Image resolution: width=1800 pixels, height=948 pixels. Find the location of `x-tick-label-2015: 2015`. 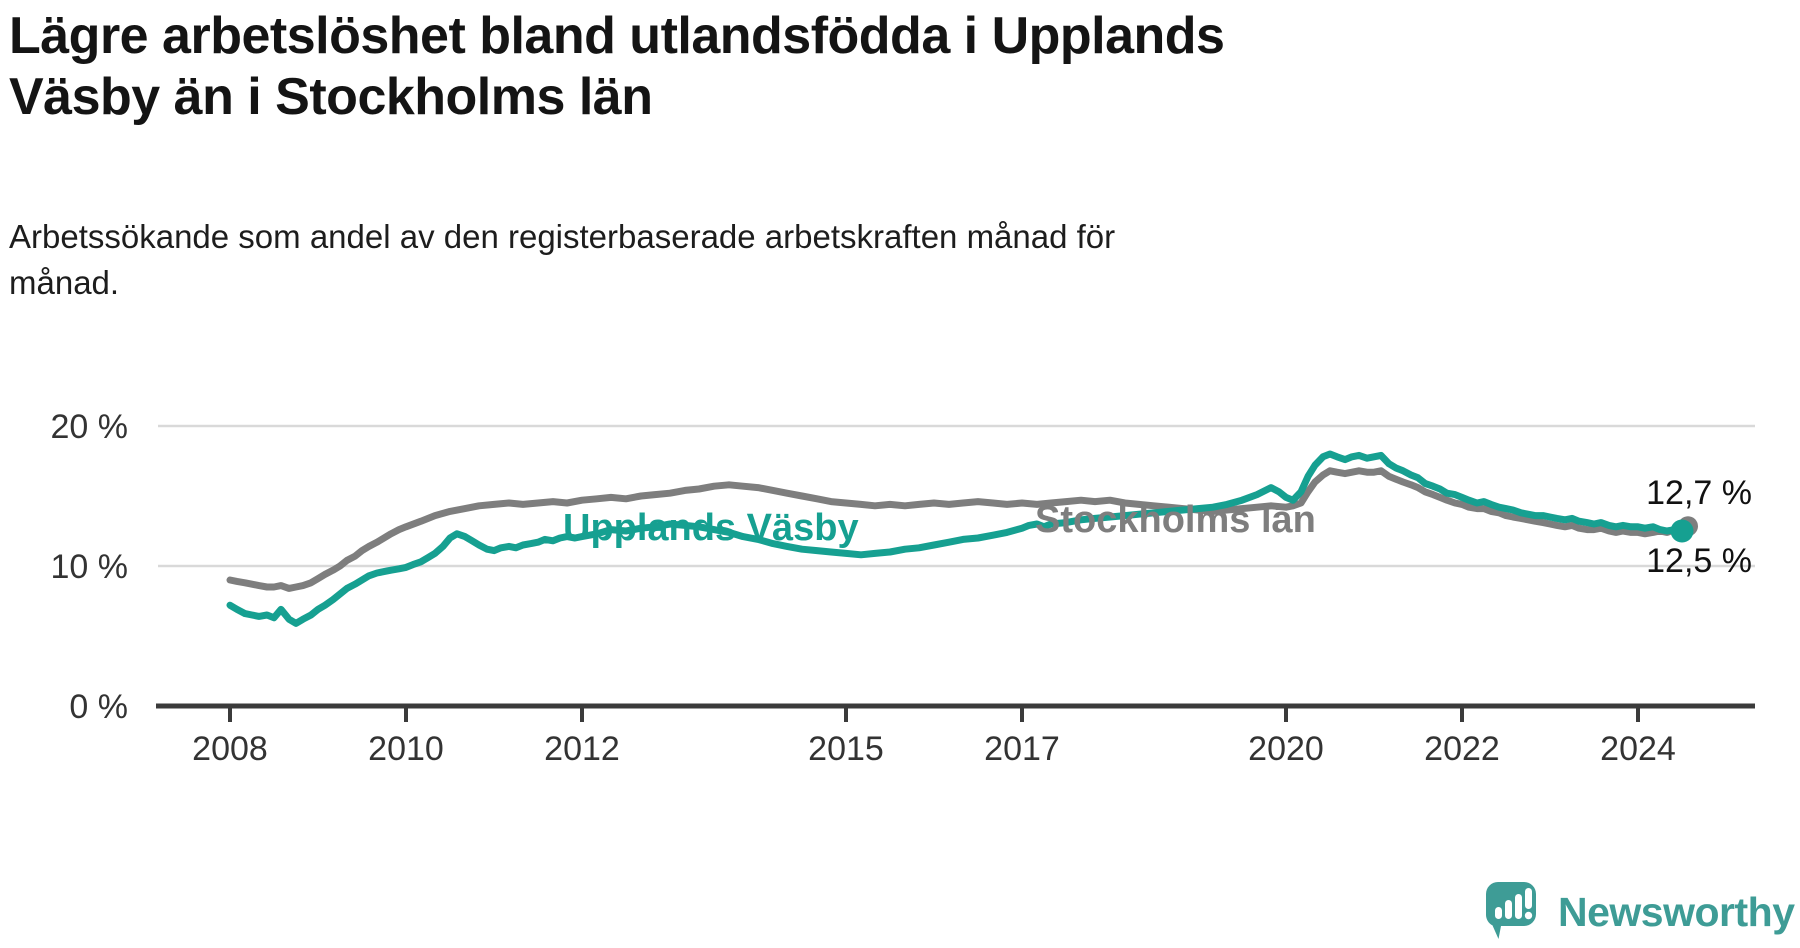

x-tick-label-2015: 2015 is located at coordinates (846, 749).